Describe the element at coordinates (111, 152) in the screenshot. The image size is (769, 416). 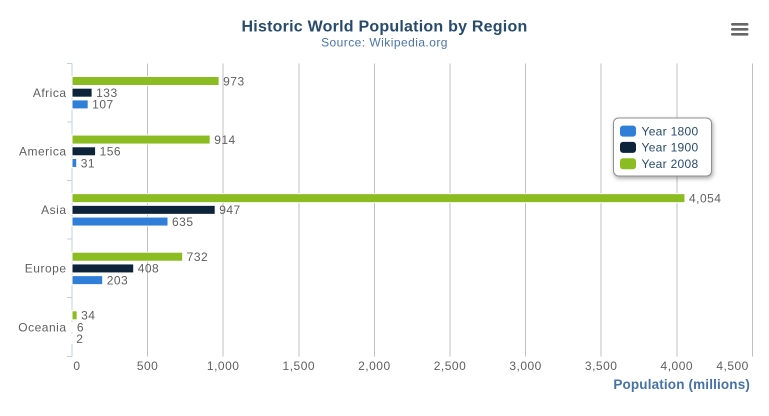
I see `svg-text: 156` at that location.